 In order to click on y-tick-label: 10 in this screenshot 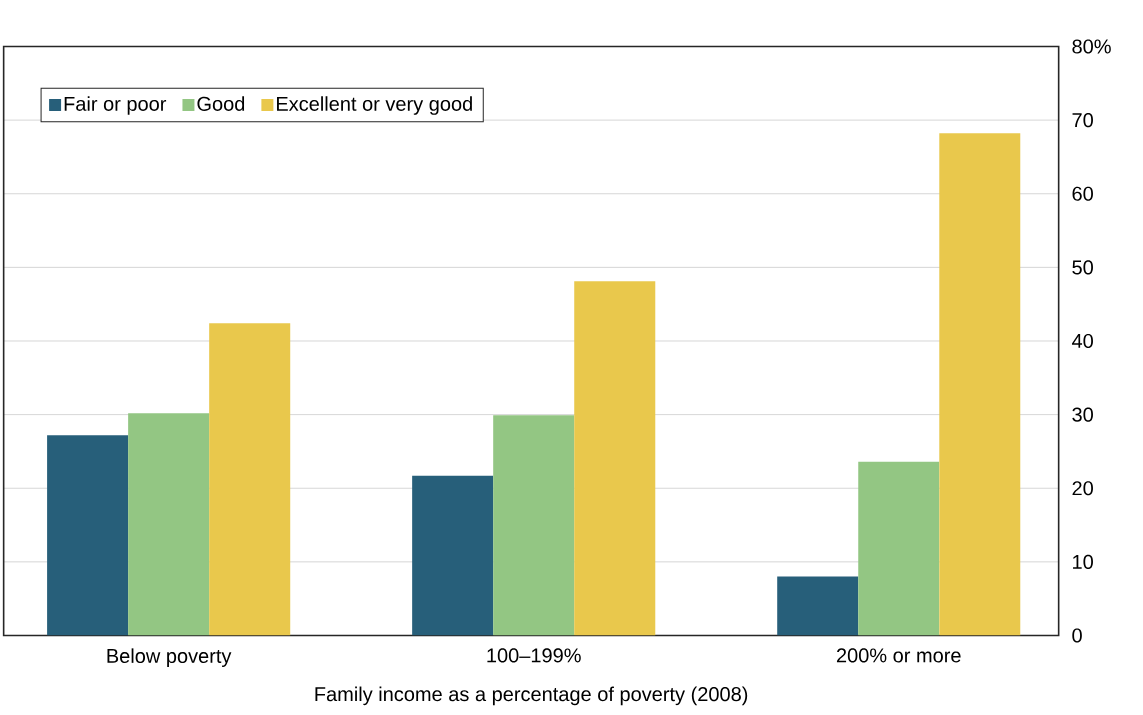, I will do `click(1083, 561)`.